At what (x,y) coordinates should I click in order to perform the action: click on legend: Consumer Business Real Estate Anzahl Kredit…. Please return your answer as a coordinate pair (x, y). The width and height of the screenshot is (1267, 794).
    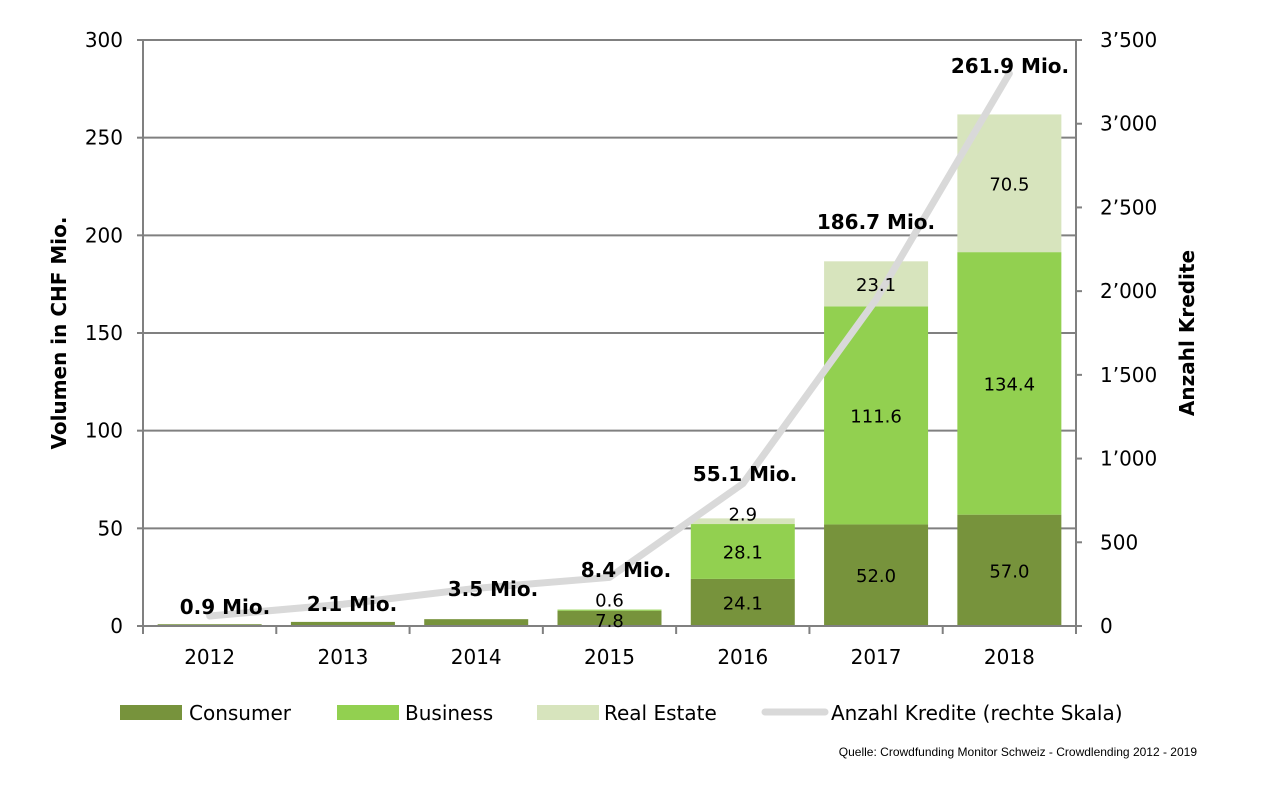
    Looking at the image, I should click on (621, 713).